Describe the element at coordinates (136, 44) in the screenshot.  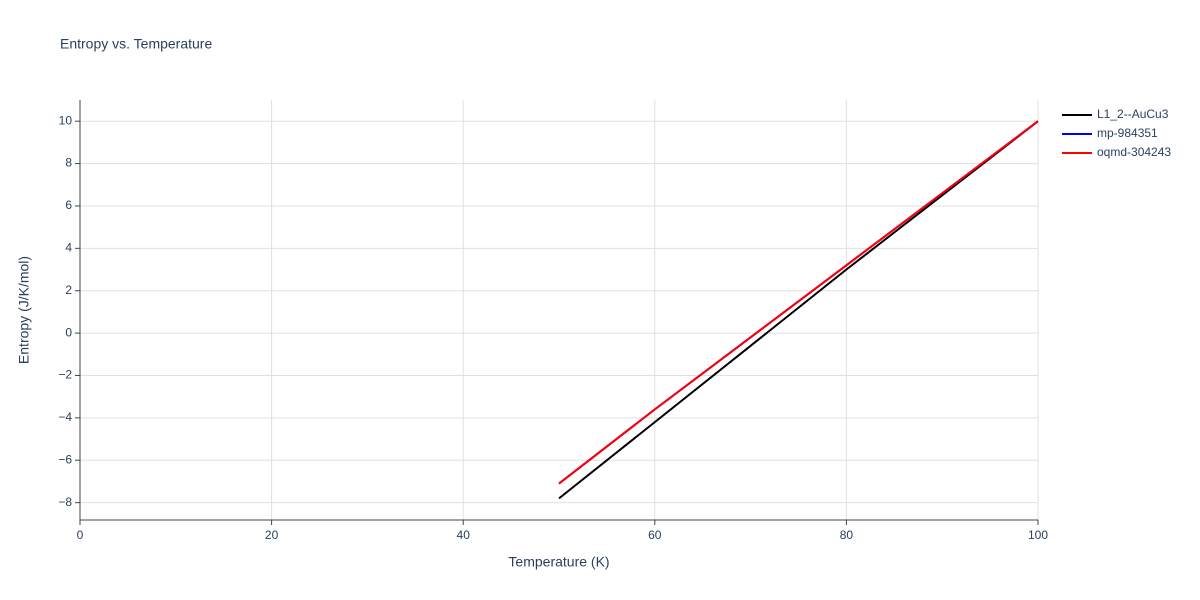
I see `chart-title: Entropy vs. Temperature` at that location.